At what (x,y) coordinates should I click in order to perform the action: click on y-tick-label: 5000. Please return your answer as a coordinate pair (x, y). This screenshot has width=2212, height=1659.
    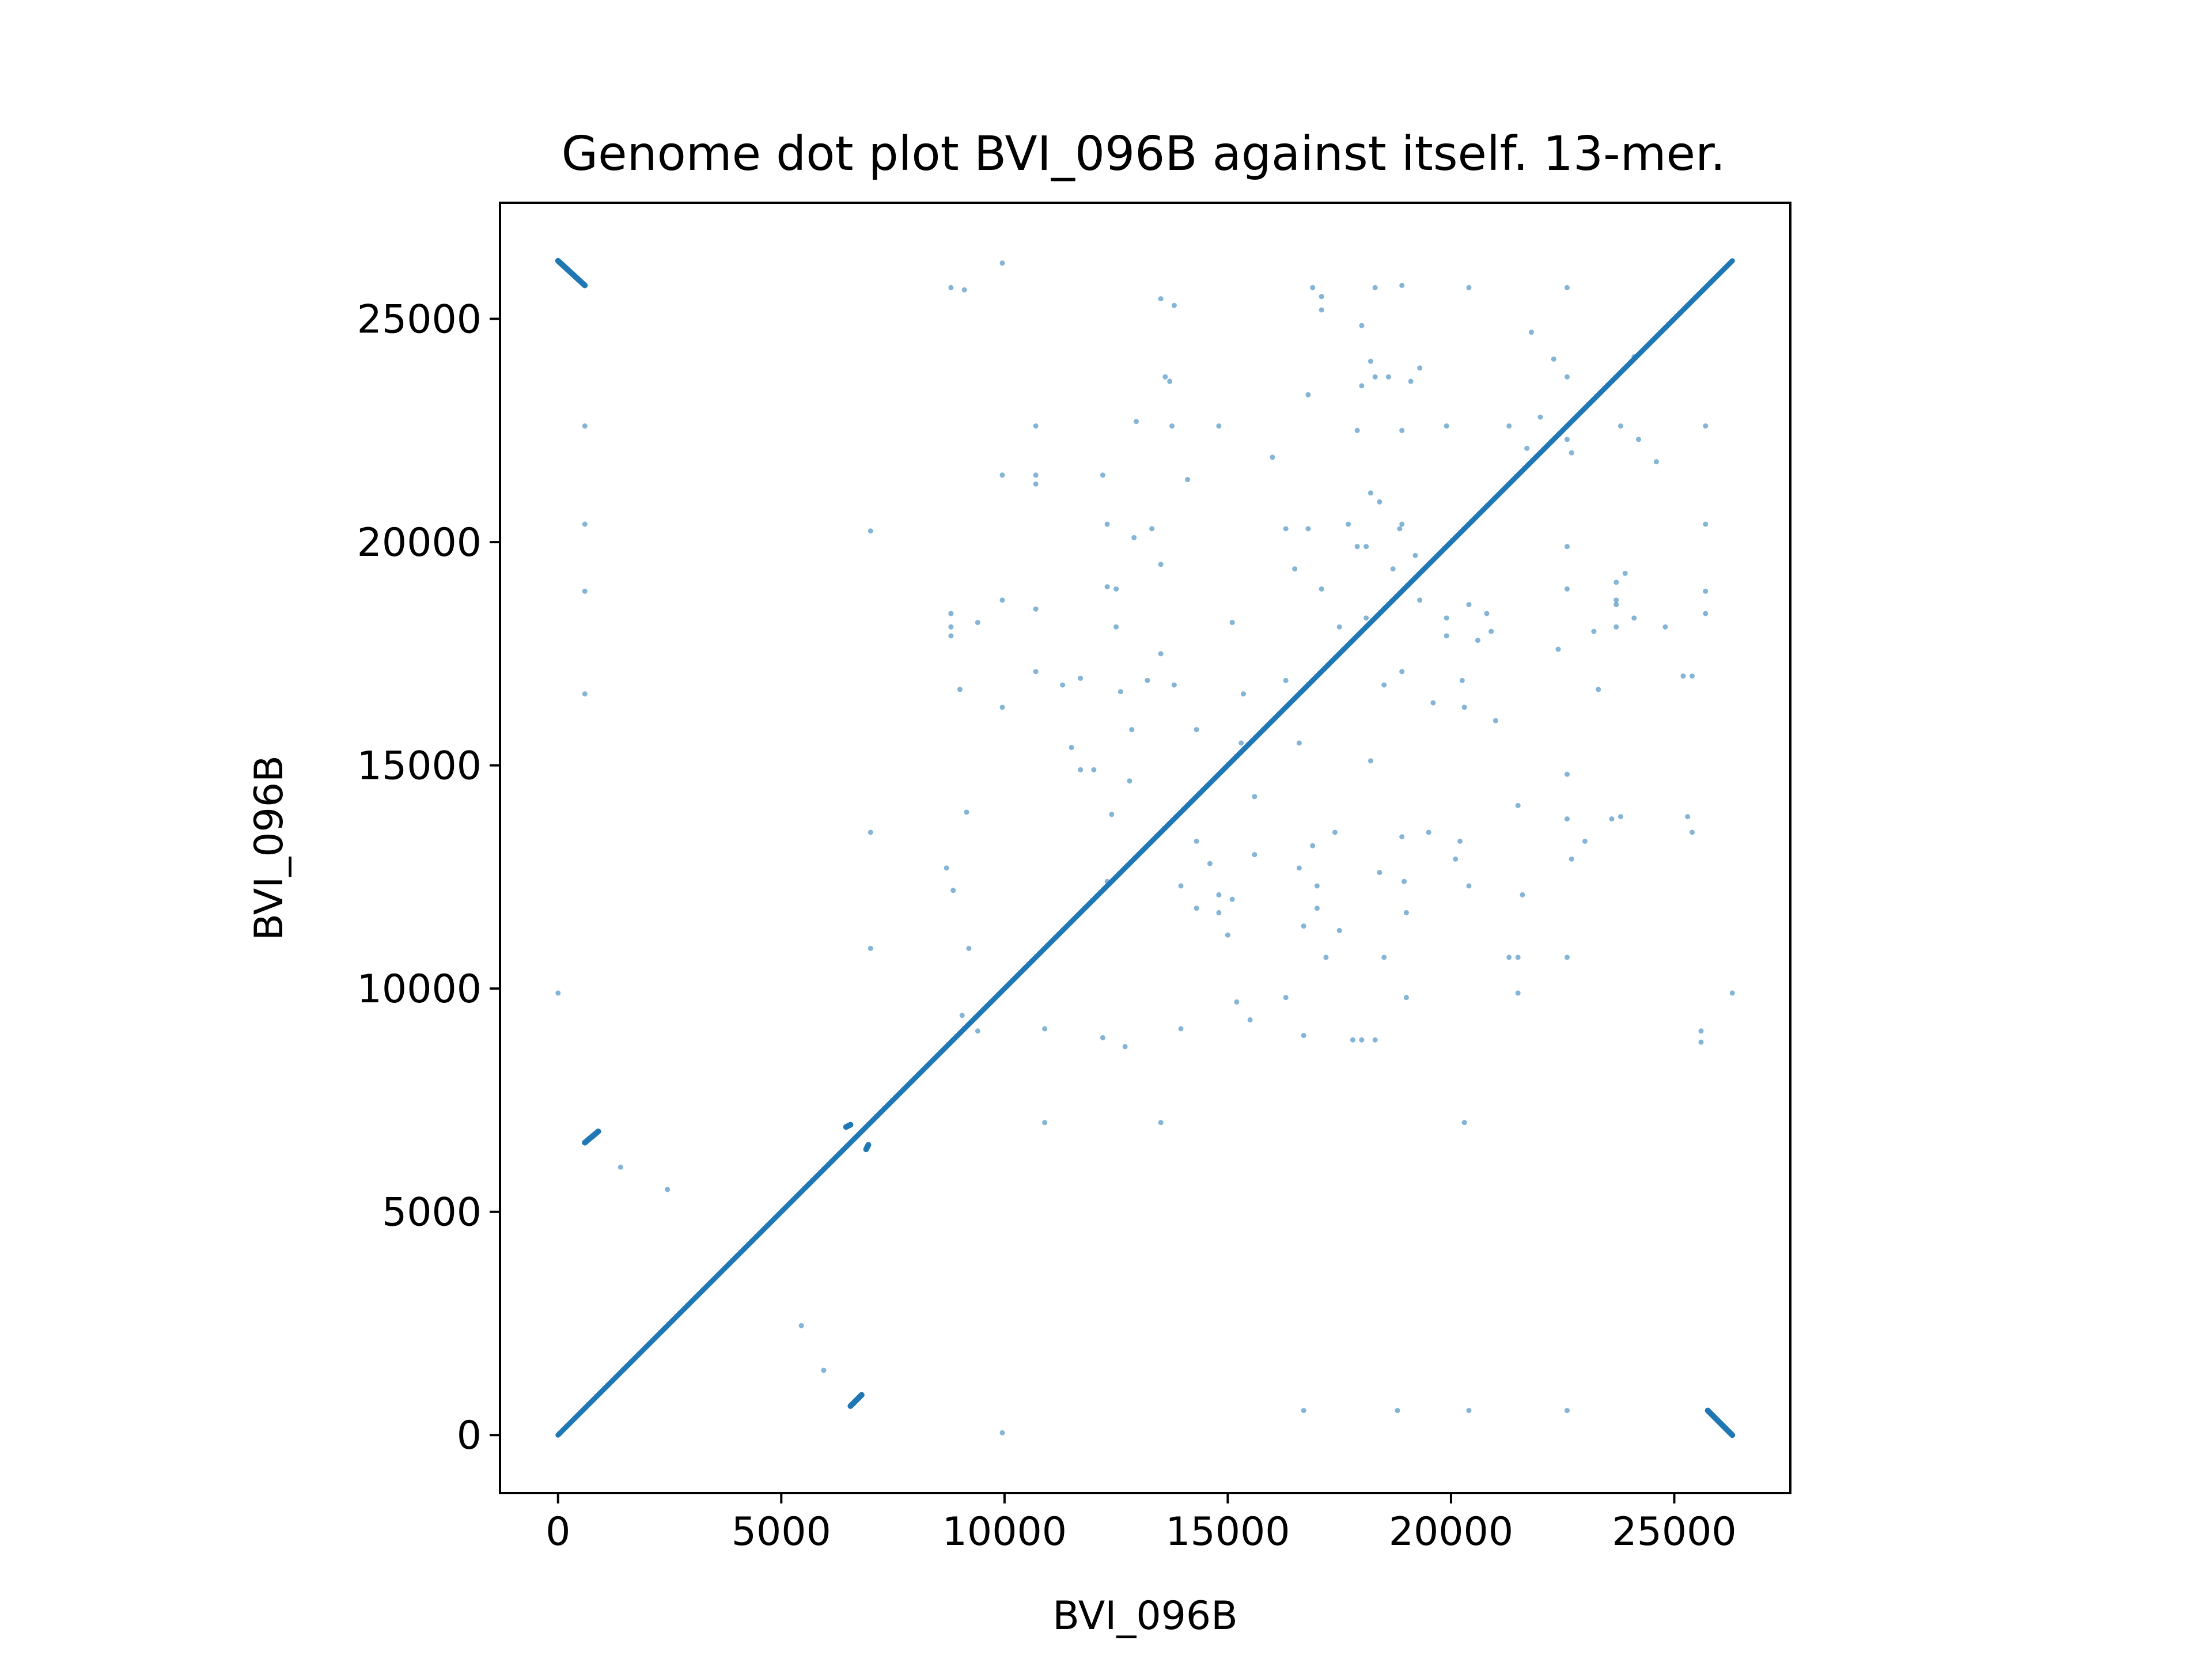
    Looking at the image, I should click on (432, 1213).